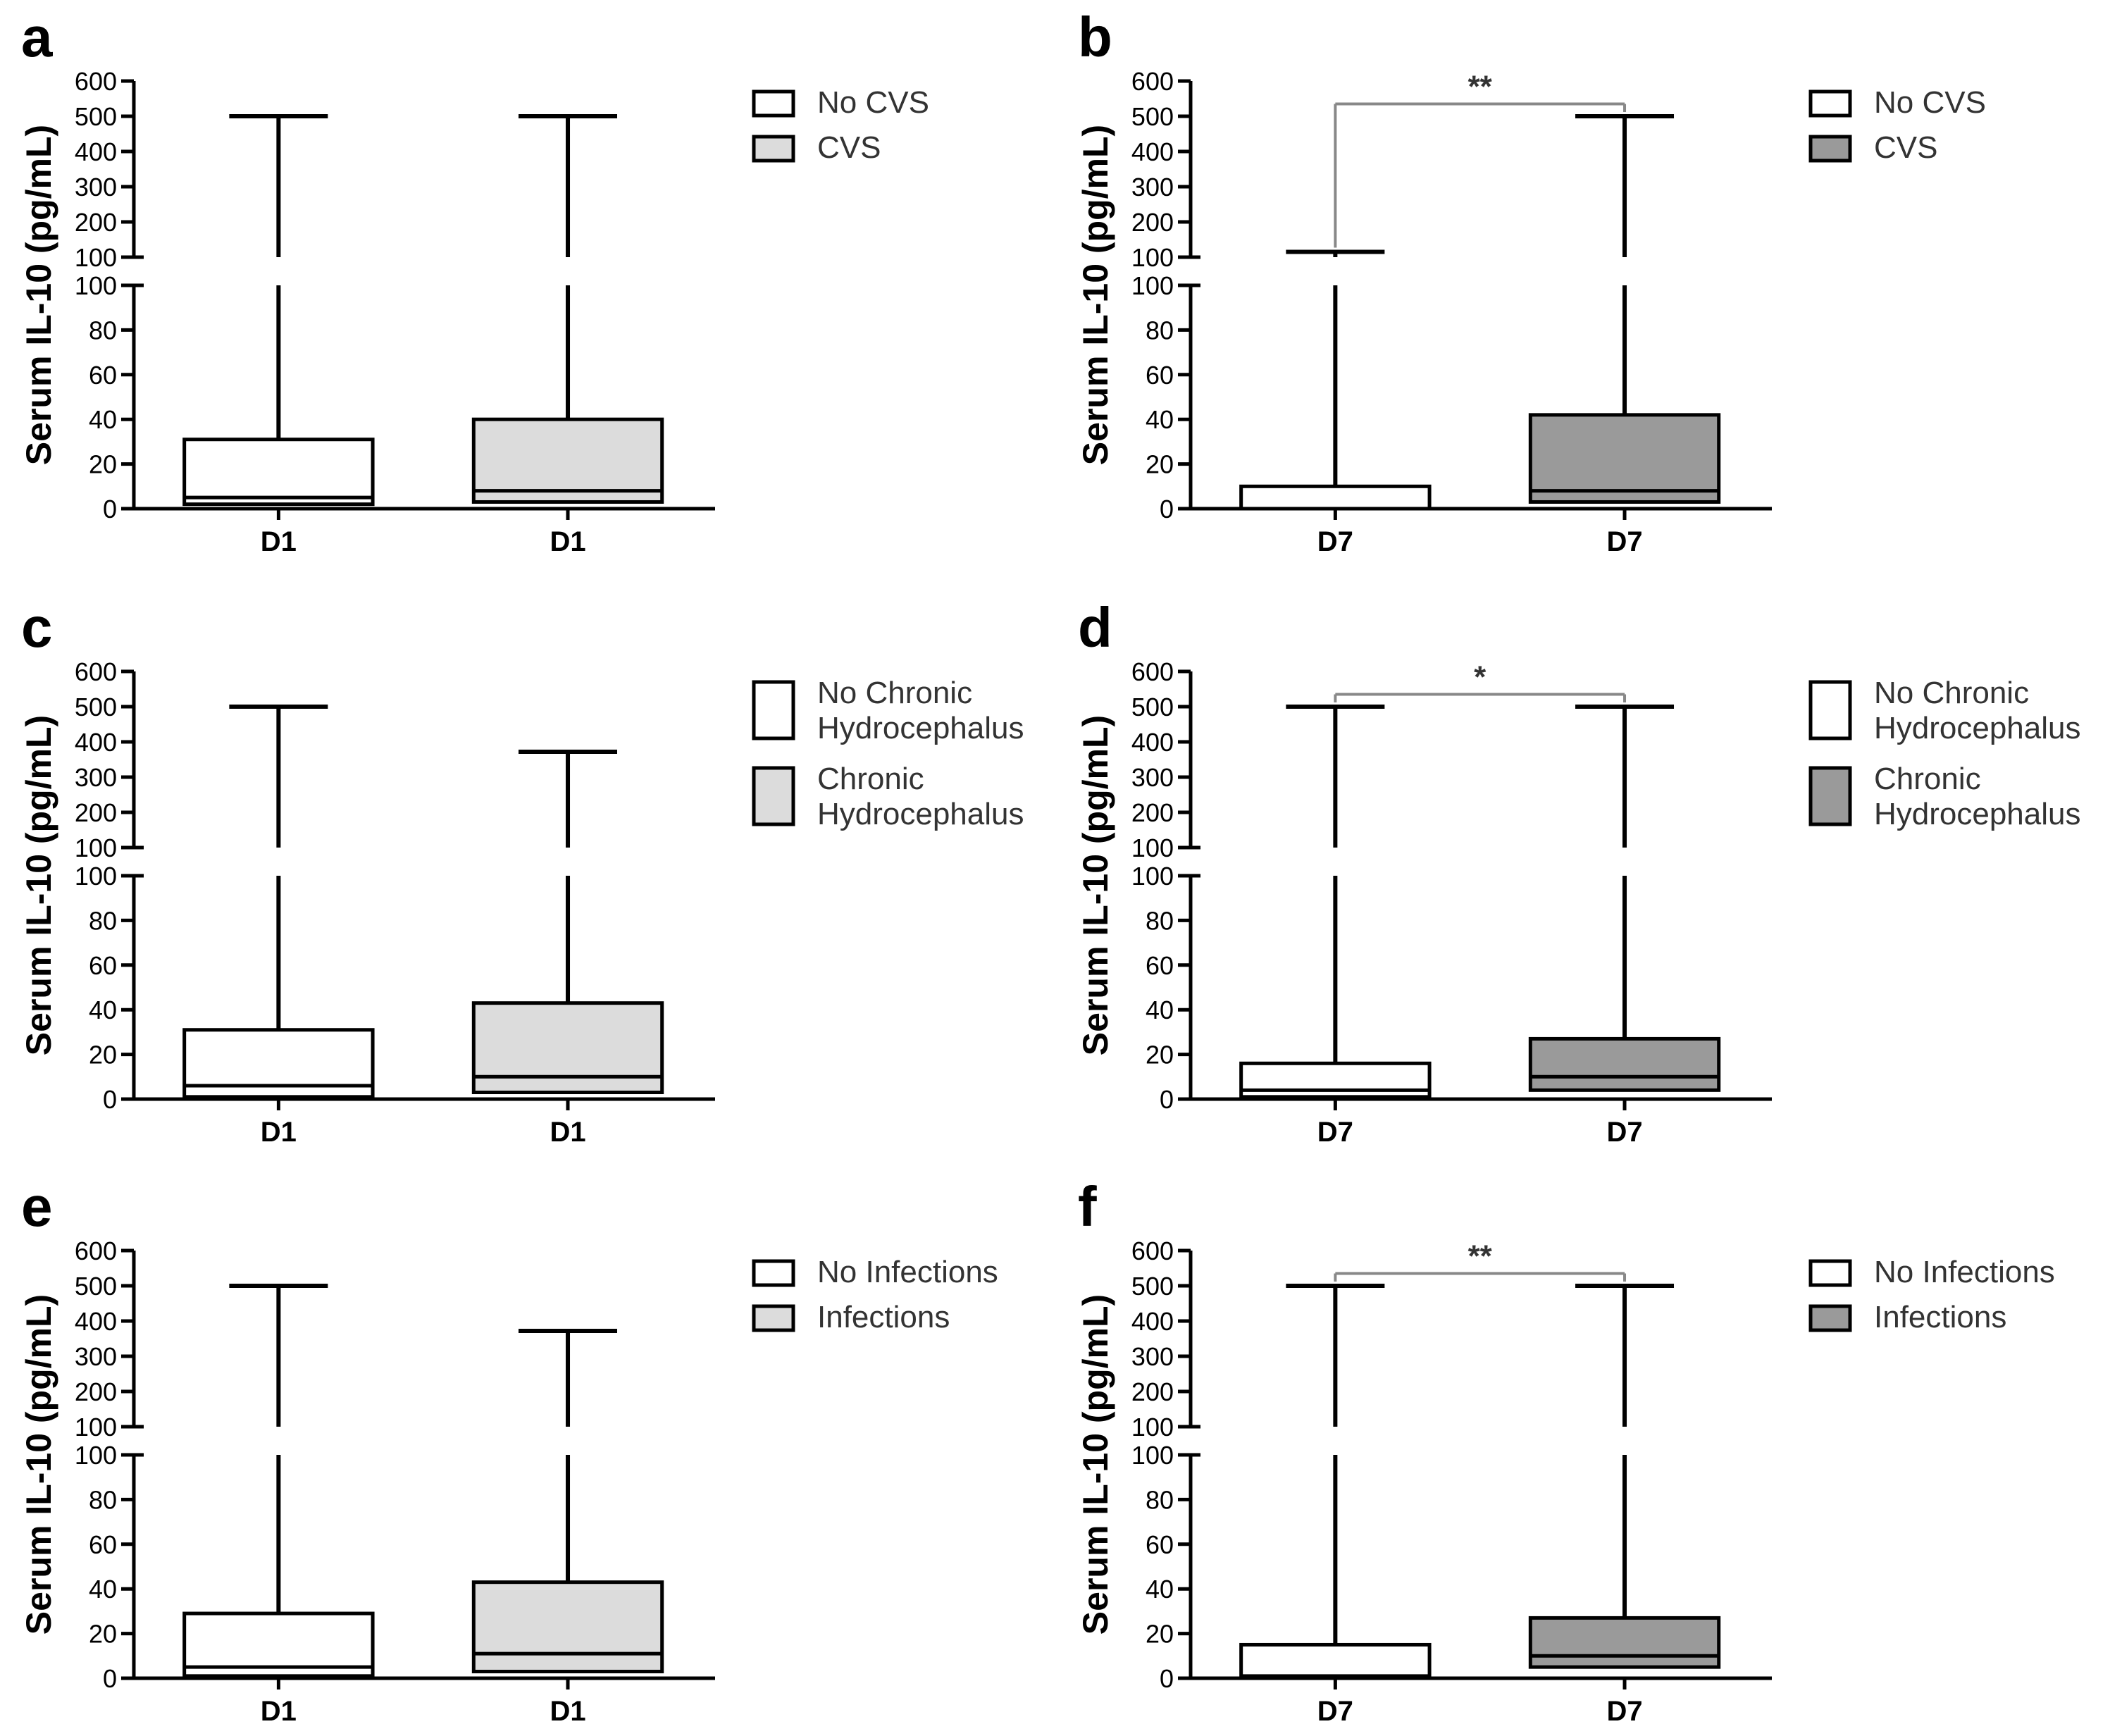  I want to click on panel-letter: d, so click(1095, 628).